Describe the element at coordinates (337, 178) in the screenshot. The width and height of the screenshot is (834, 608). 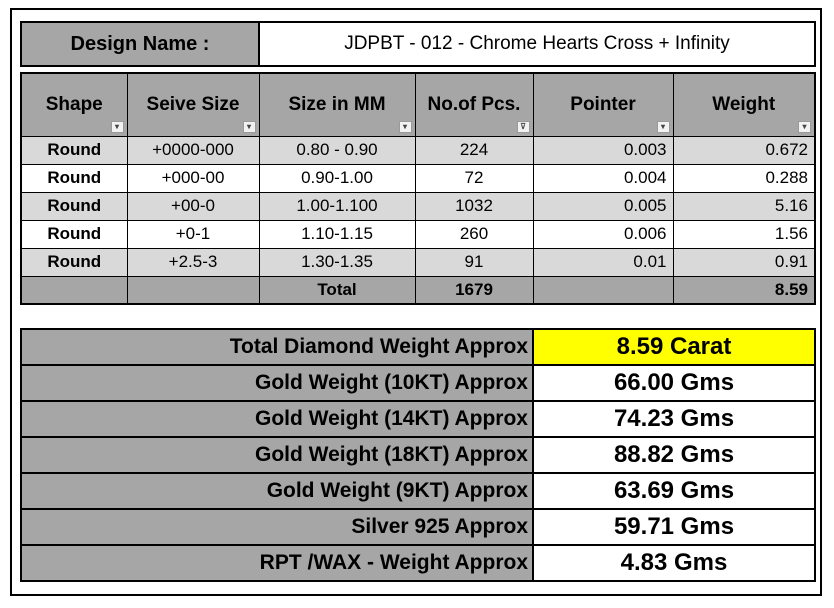
I see `cell-size-mm: 0.90-1.00` at that location.